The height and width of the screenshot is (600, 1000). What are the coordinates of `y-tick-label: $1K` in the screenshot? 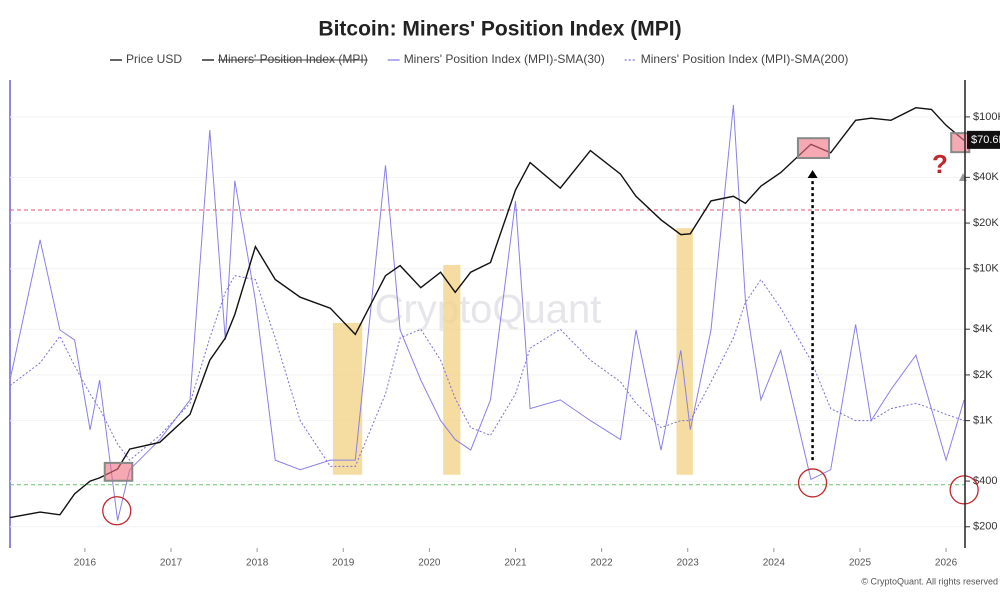 It's located at (983, 421).